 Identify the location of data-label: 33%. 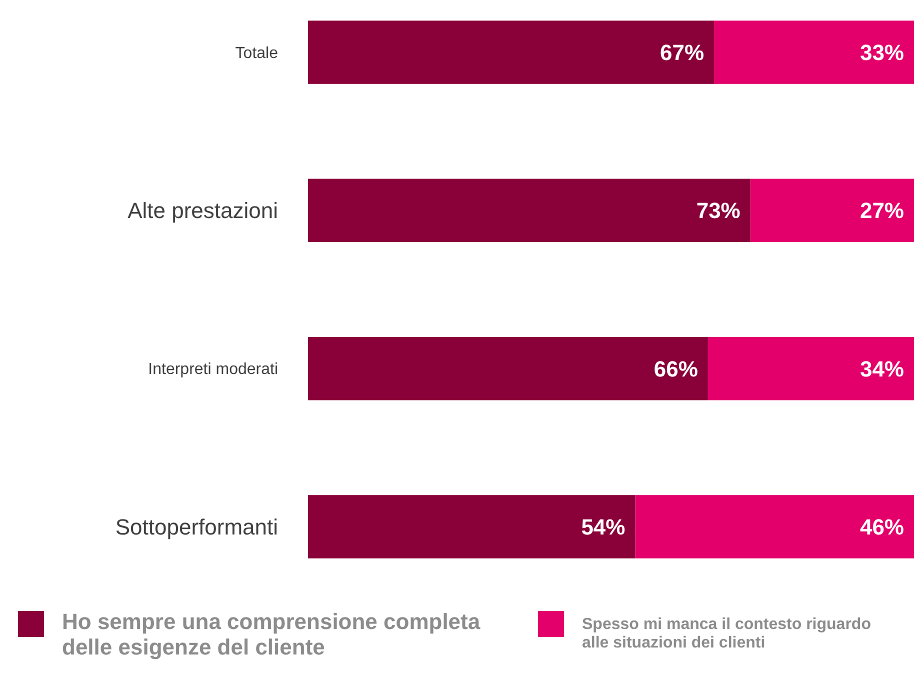
(882, 52).